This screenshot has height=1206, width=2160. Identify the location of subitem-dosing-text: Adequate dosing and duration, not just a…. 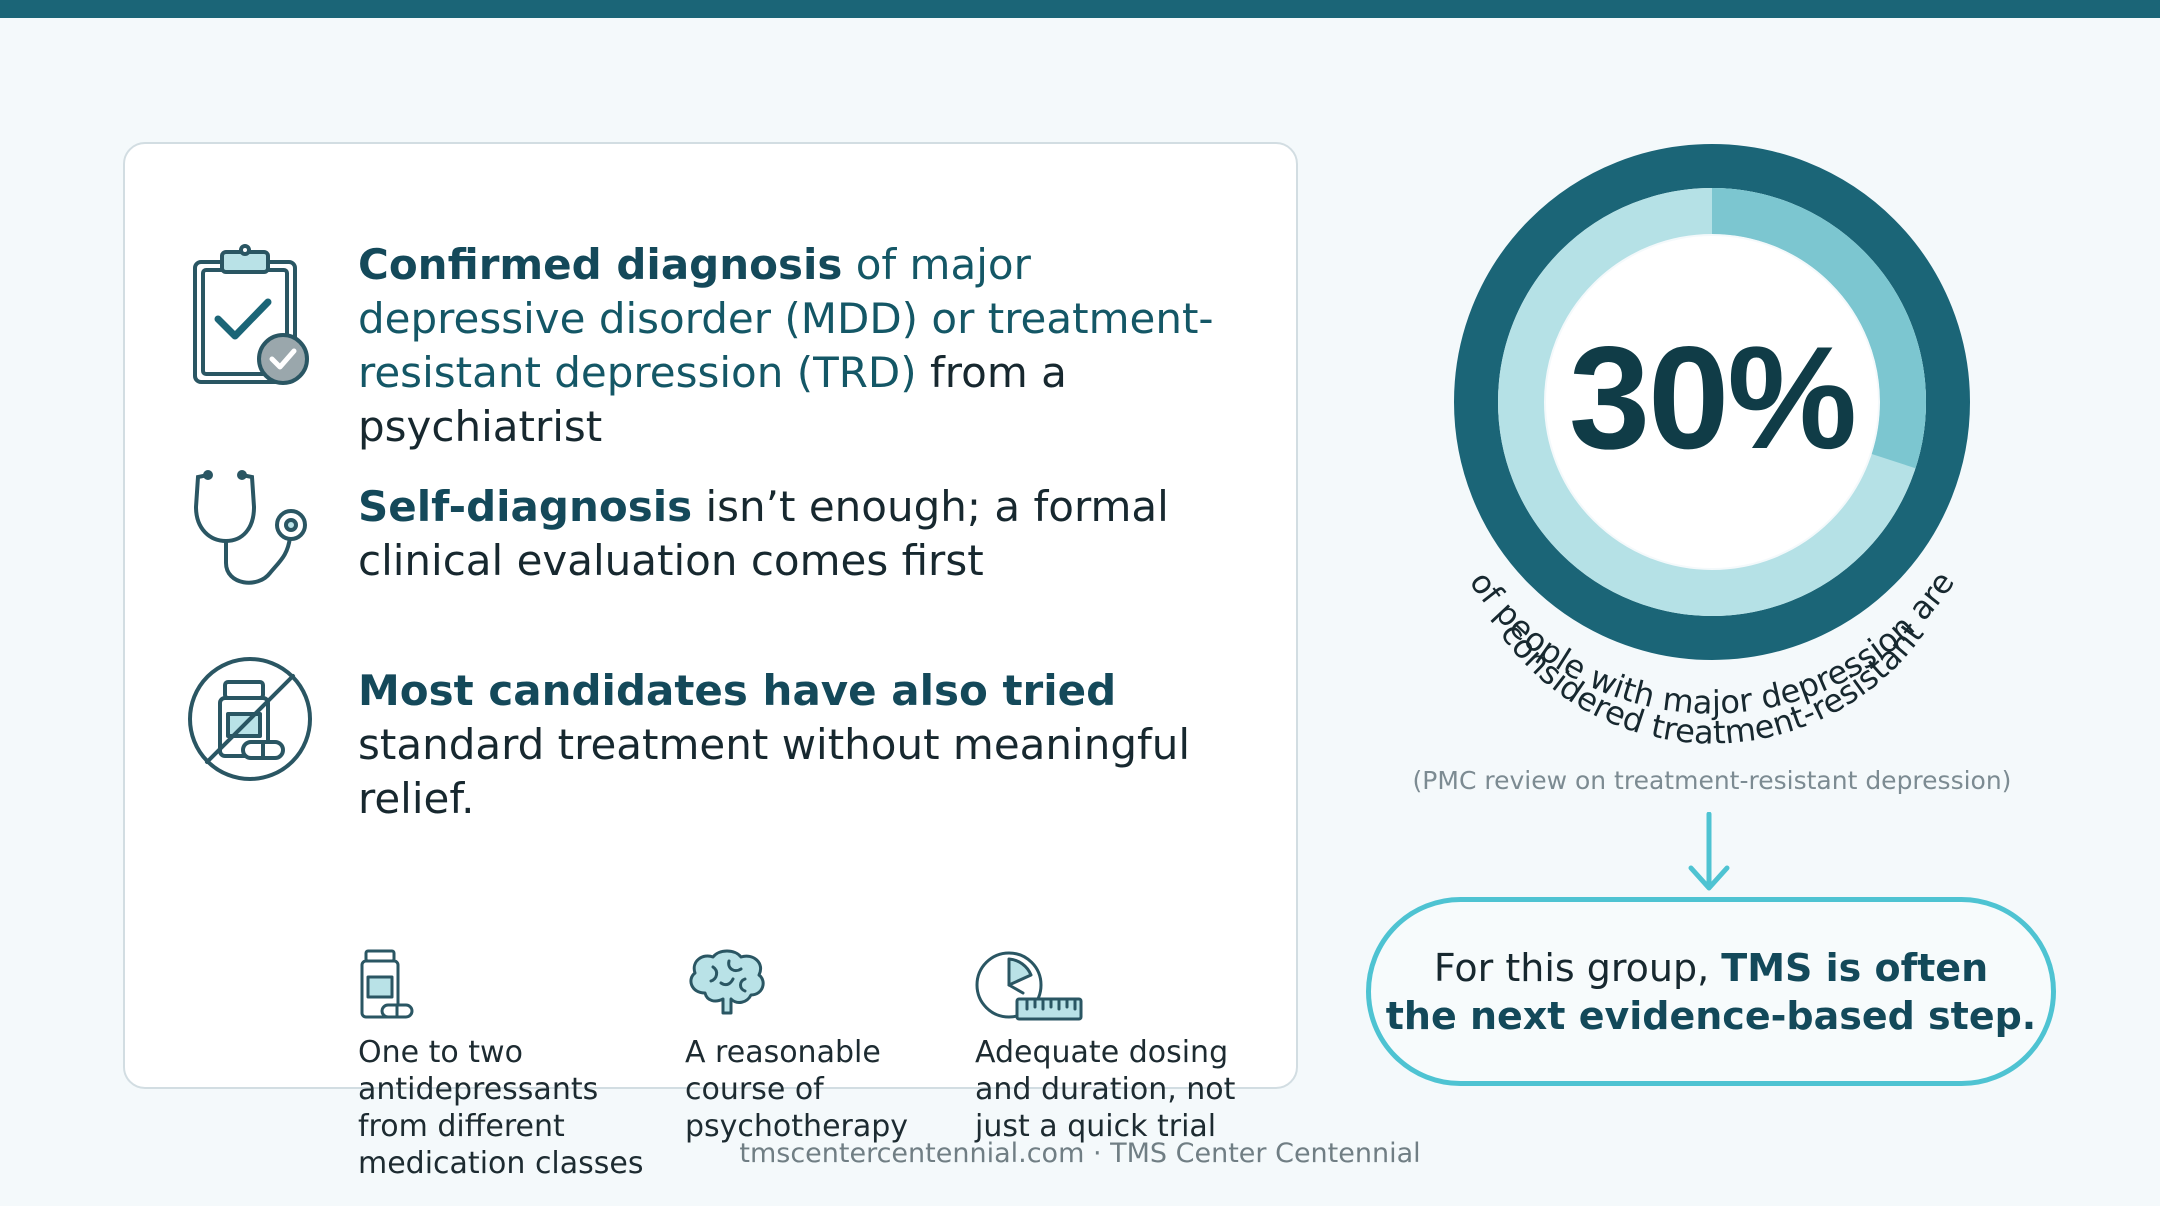
(1105, 1089).